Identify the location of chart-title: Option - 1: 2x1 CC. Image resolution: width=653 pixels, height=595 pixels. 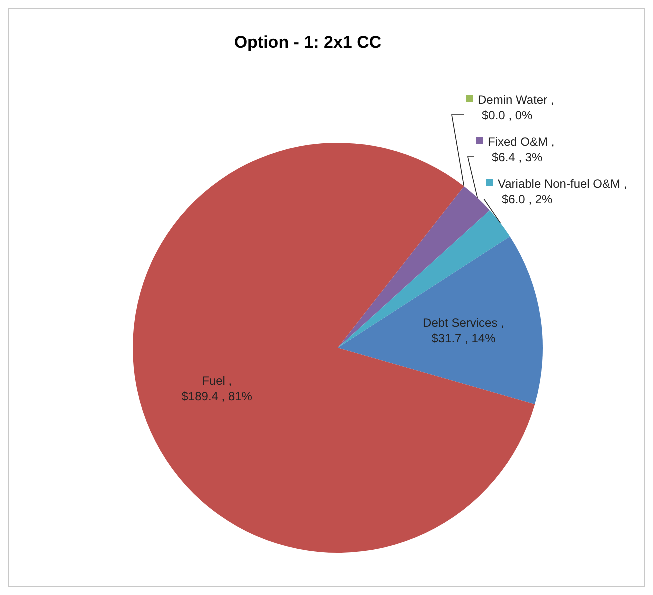
(308, 42).